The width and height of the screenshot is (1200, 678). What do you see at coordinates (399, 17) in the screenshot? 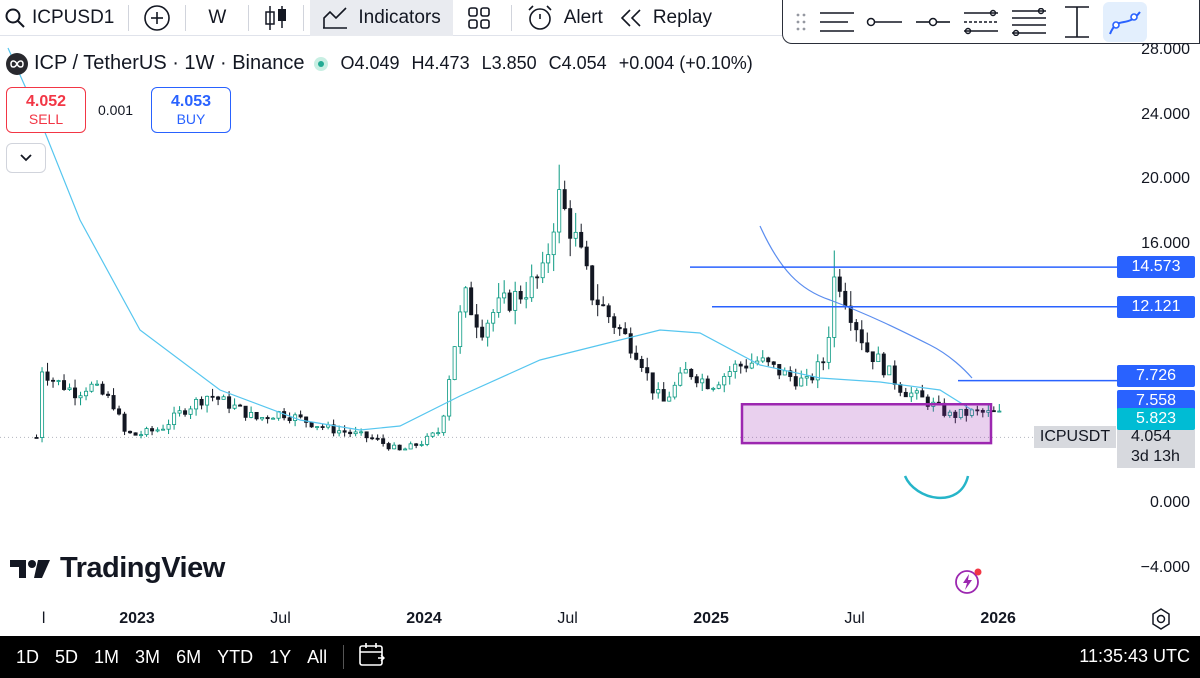
I see `indicators-label: Indicators` at bounding box center [399, 17].